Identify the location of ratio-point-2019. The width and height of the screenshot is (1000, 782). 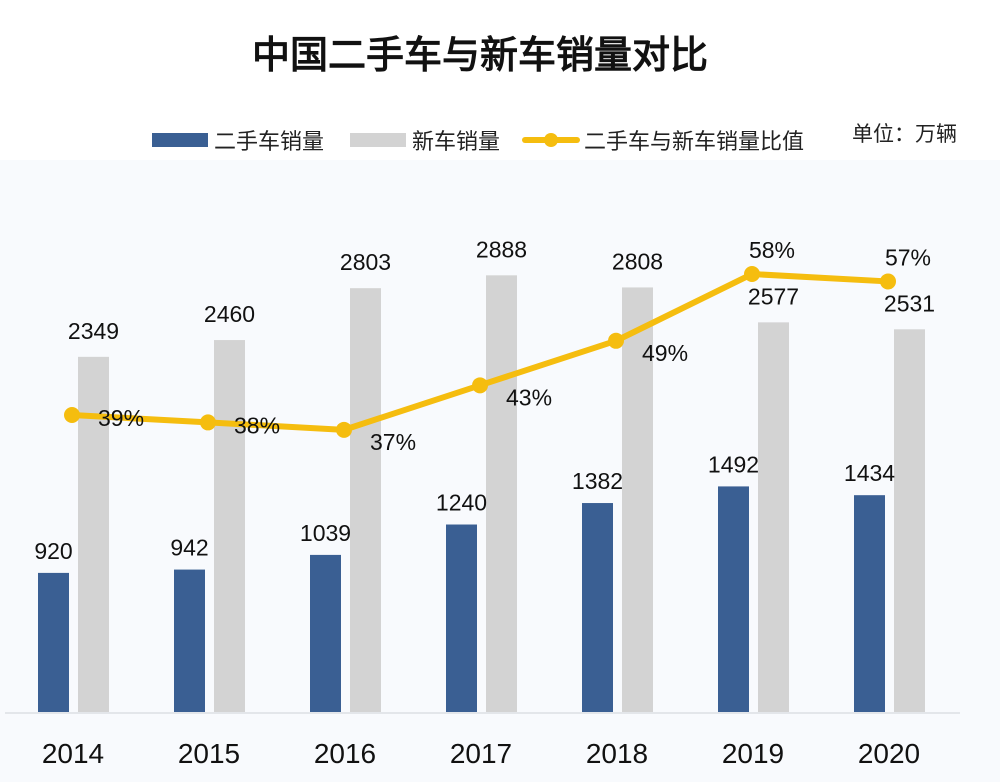
(752, 274).